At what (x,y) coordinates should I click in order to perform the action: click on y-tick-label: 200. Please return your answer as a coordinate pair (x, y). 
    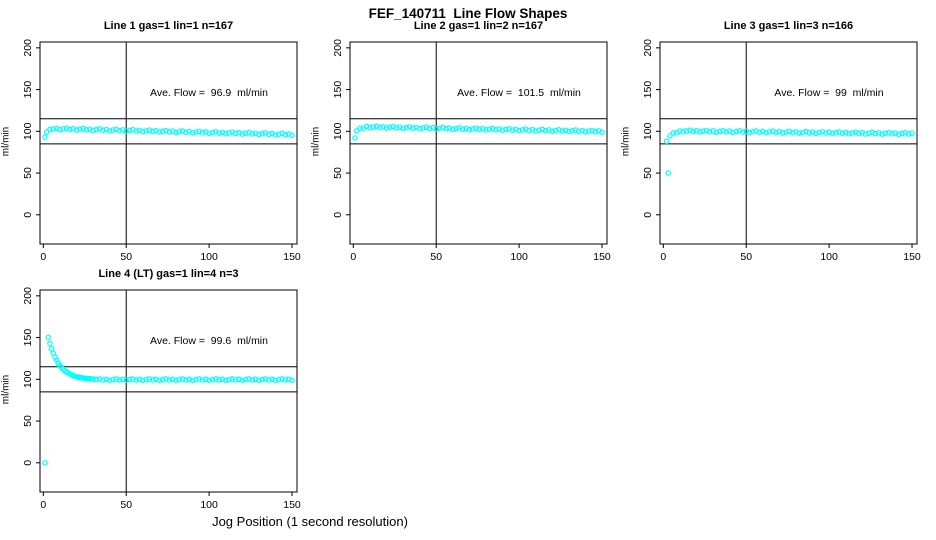
    Looking at the image, I should click on (648, 48).